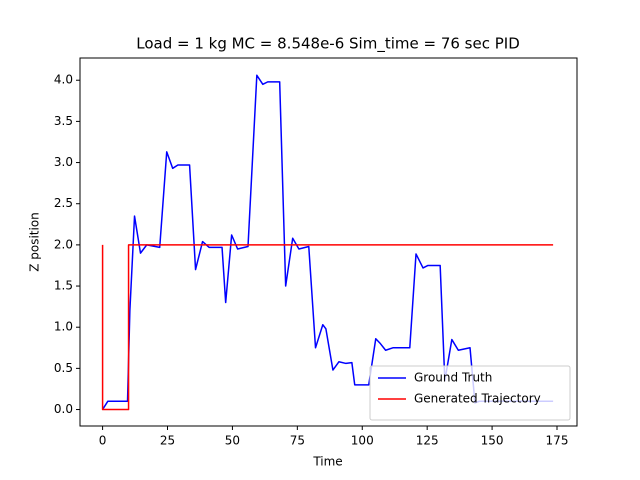 The height and width of the screenshot is (480, 640). Describe the element at coordinates (103, 441) in the screenshot. I see `x-tick-label: 0` at that location.